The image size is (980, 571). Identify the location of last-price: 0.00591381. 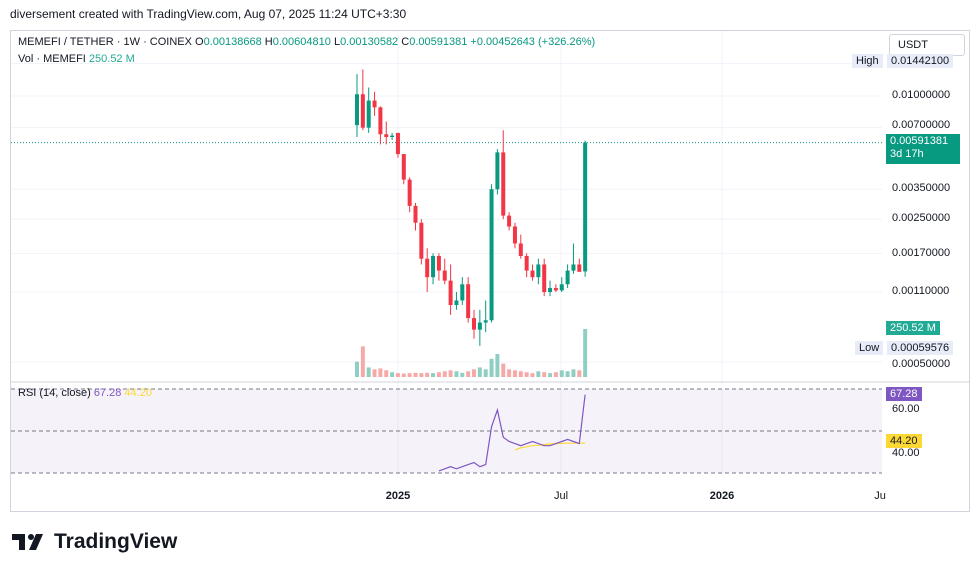
(919, 141).